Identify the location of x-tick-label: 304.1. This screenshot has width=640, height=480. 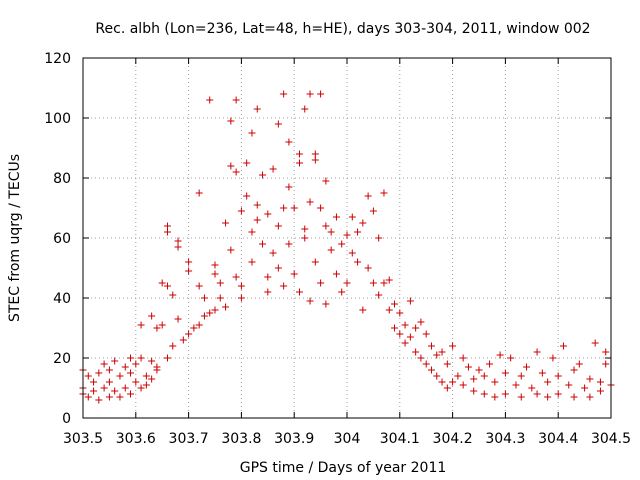
(400, 439).